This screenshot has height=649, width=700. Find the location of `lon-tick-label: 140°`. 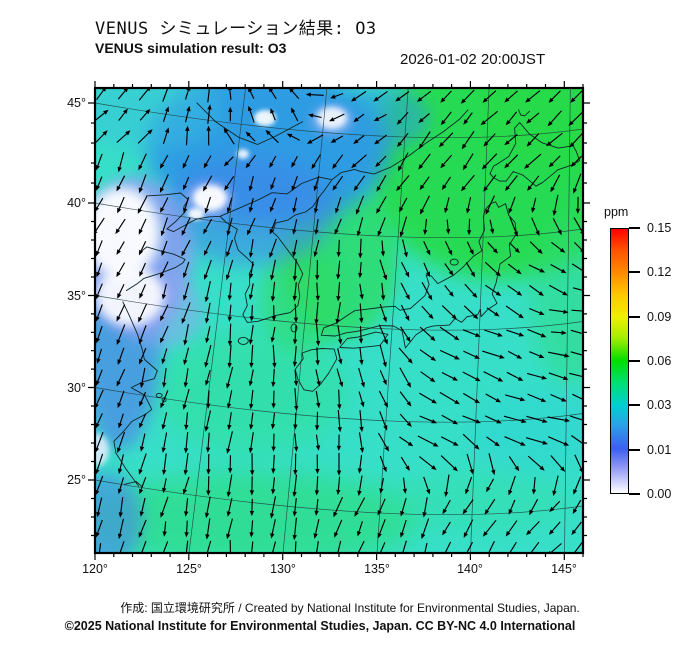

lon-tick-label: 140° is located at coordinates (470, 569).